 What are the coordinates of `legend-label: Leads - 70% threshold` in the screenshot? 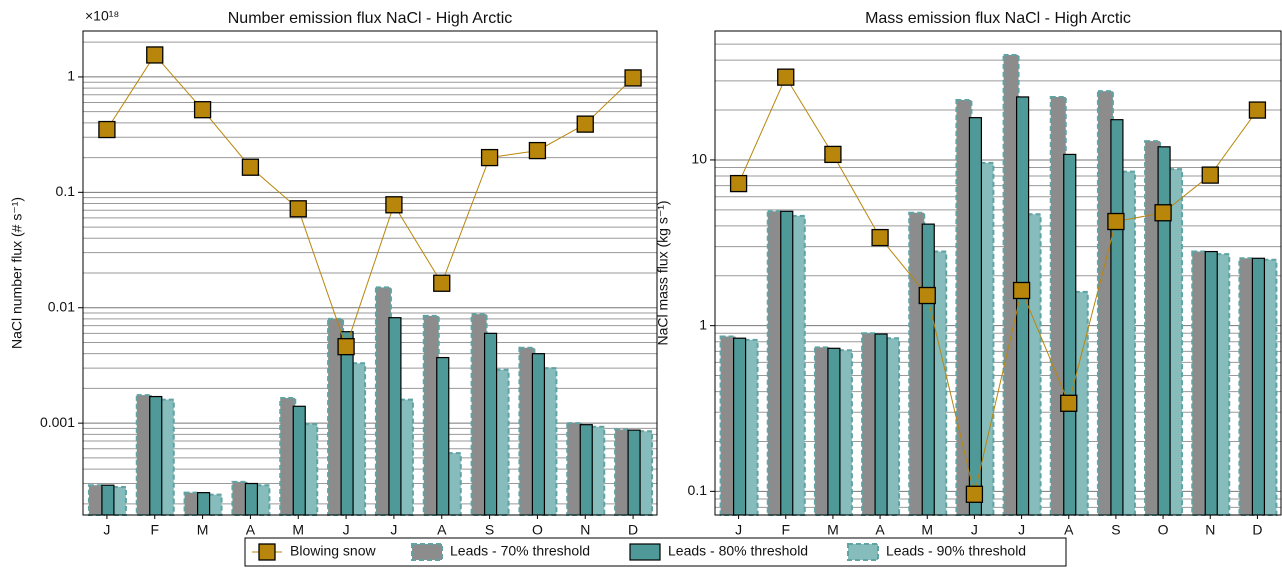 It's located at (520, 551).